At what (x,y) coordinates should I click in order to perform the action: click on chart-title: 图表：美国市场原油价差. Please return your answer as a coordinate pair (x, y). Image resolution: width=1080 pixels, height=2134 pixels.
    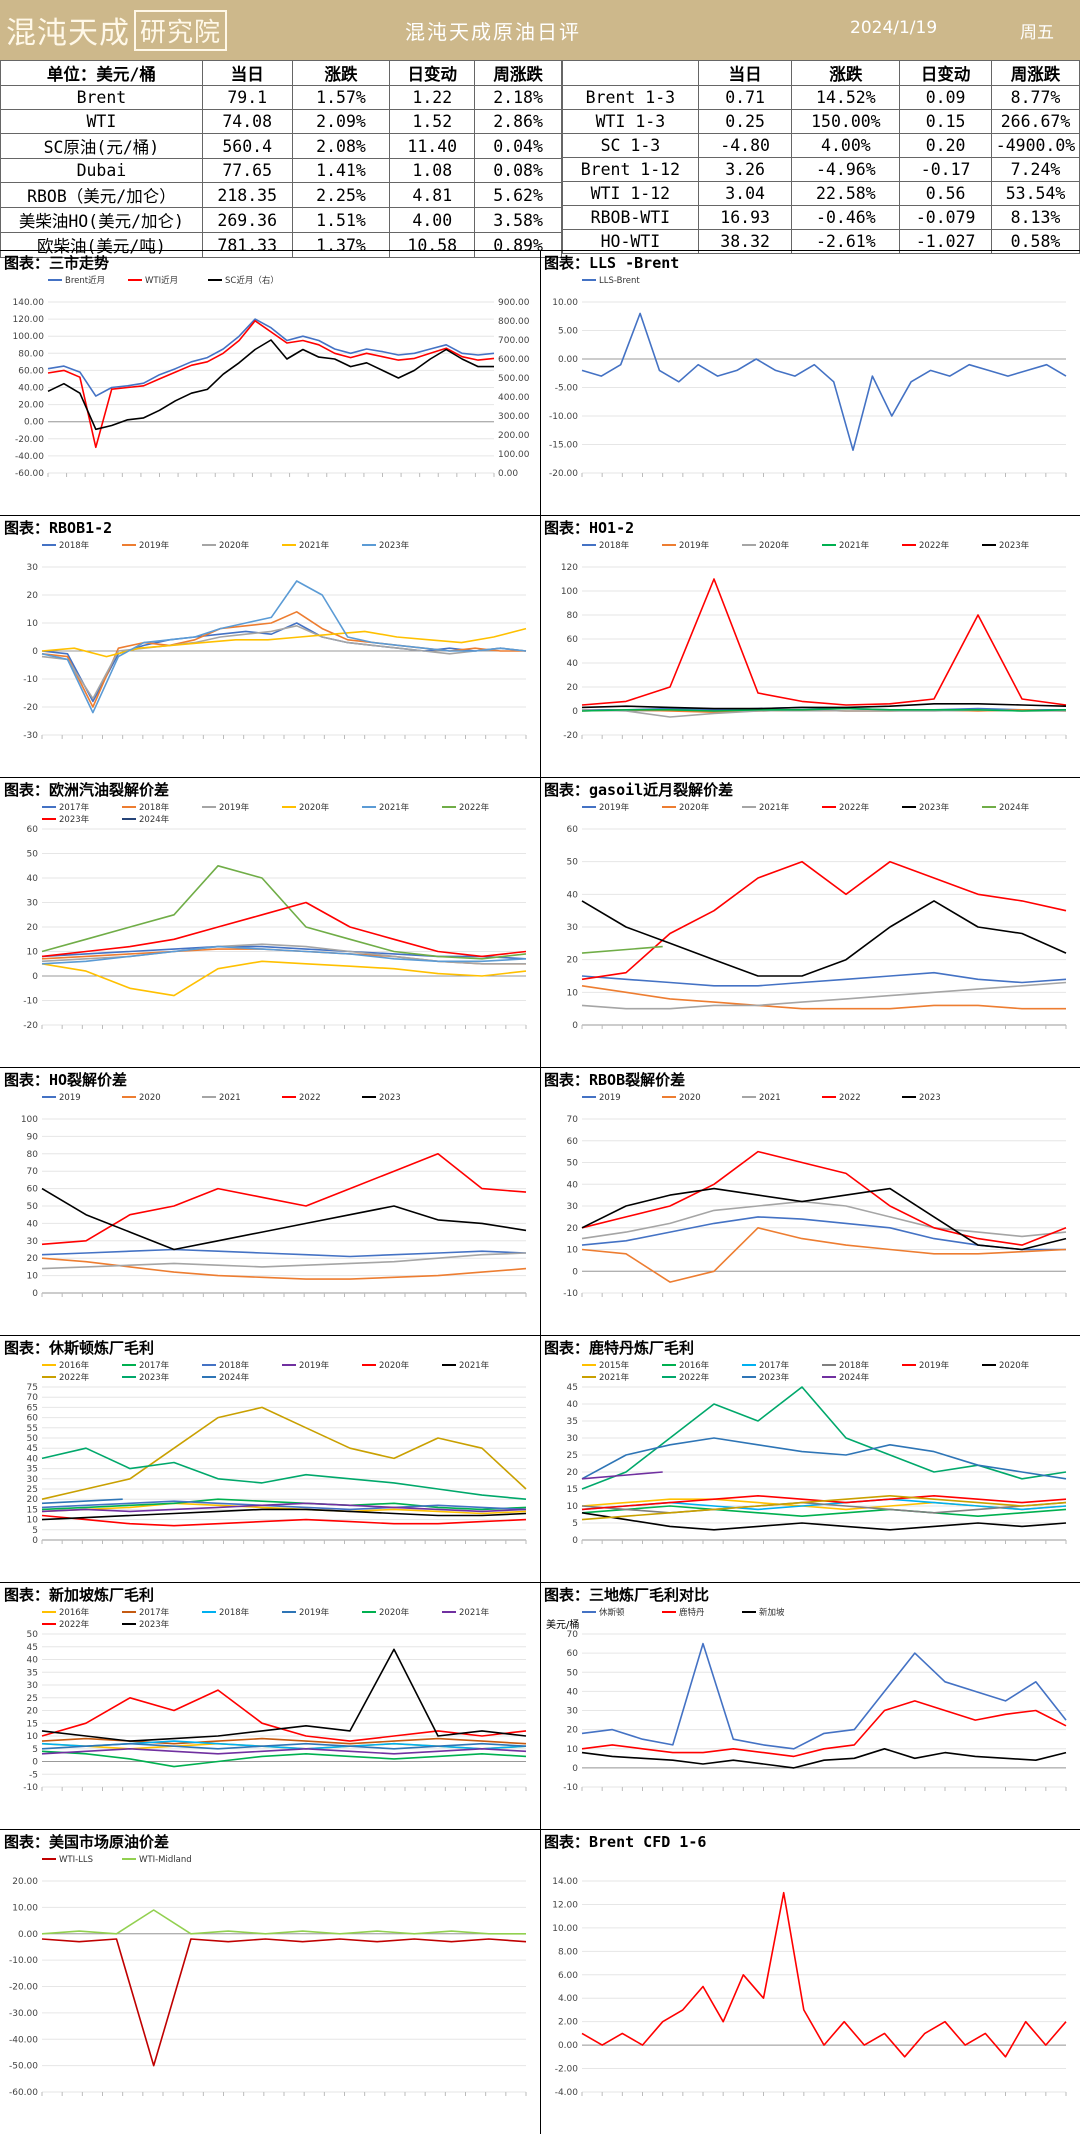
    Looking at the image, I should click on (87, 1842).